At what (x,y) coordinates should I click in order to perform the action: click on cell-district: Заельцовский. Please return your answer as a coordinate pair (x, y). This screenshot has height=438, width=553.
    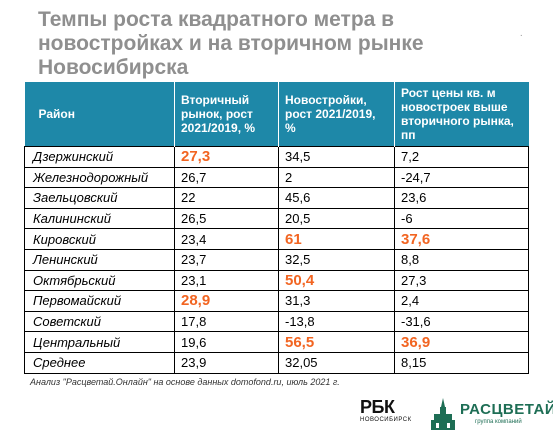
    Looking at the image, I should click on (99, 198).